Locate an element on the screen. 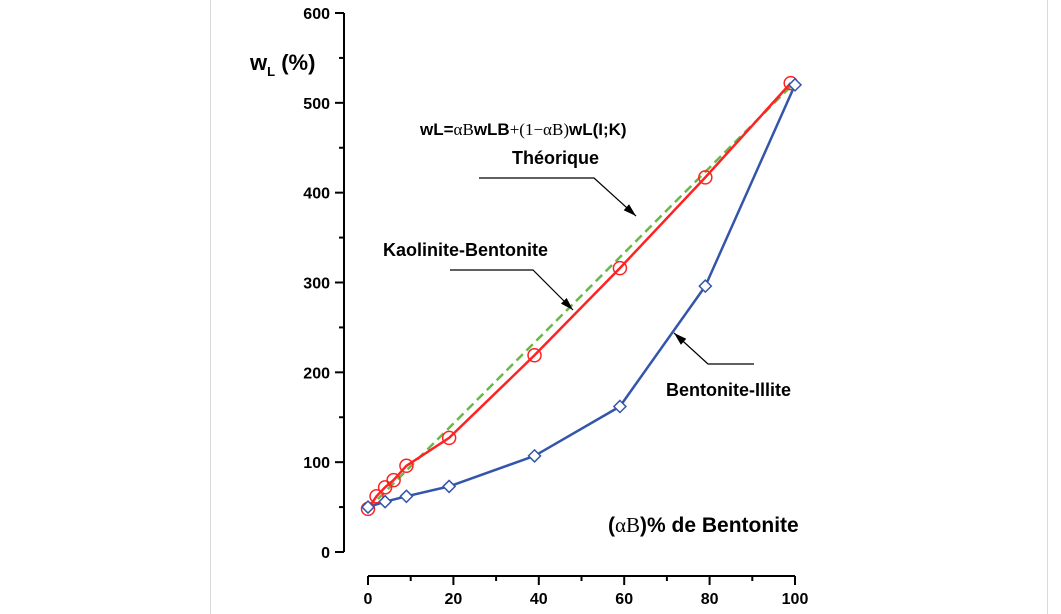  kaolinite-arrow-head is located at coordinates (566, 303).